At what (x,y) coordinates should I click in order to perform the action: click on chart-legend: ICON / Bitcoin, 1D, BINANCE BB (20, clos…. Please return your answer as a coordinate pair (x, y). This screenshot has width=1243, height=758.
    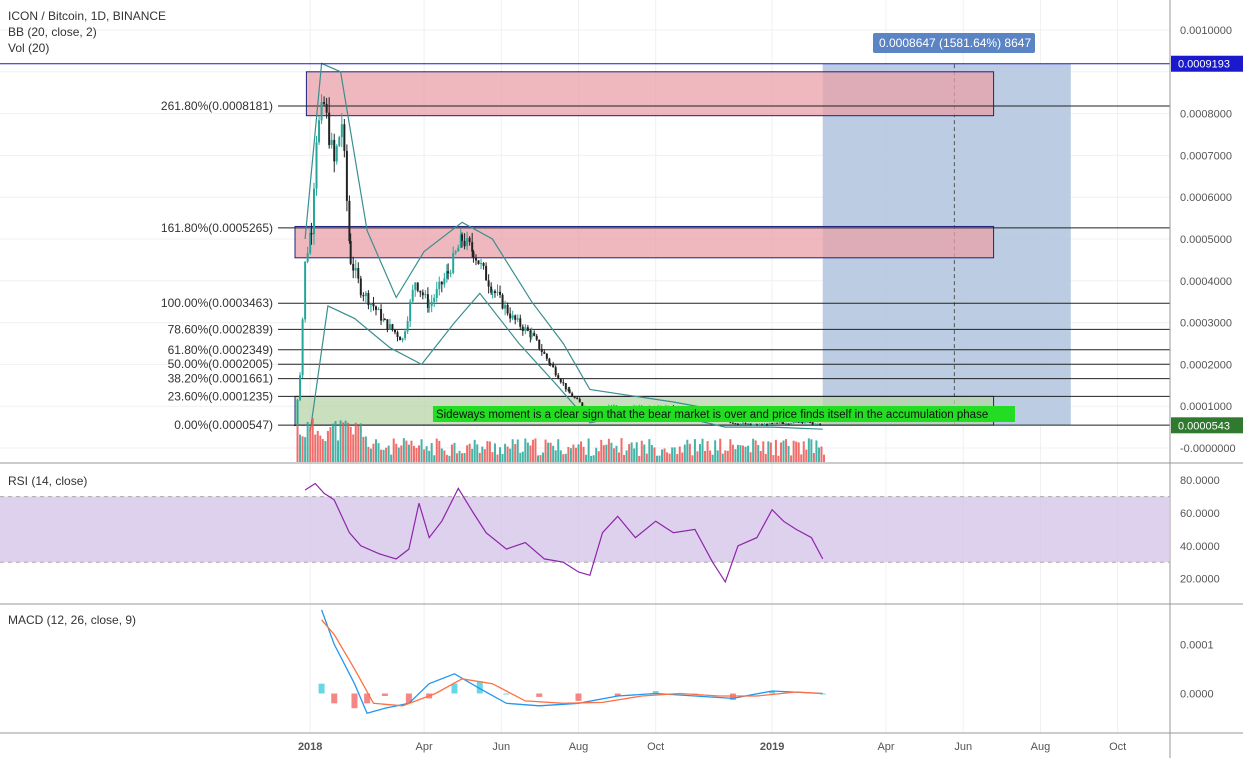
    Looking at the image, I should click on (87, 32).